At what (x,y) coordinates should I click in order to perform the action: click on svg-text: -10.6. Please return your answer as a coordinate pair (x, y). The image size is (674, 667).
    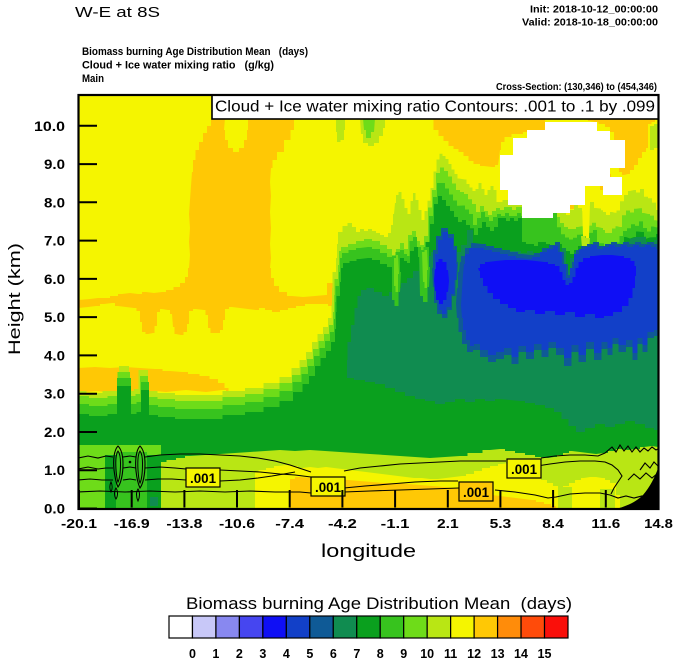
    Looking at the image, I should click on (237, 523).